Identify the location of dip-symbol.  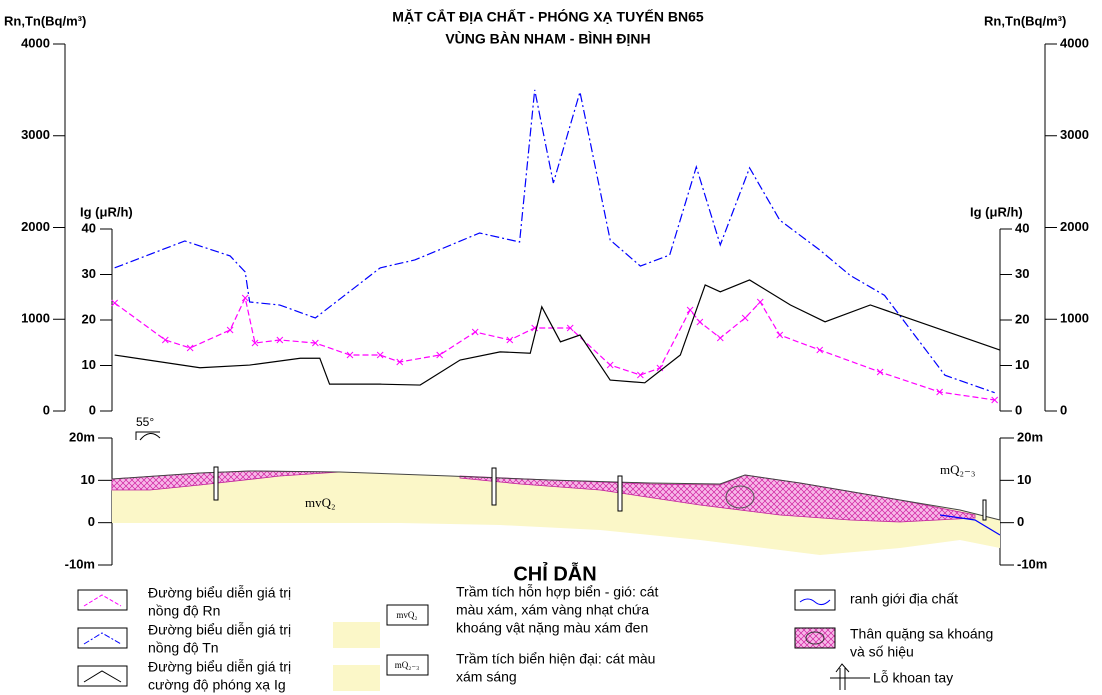
(148, 436).